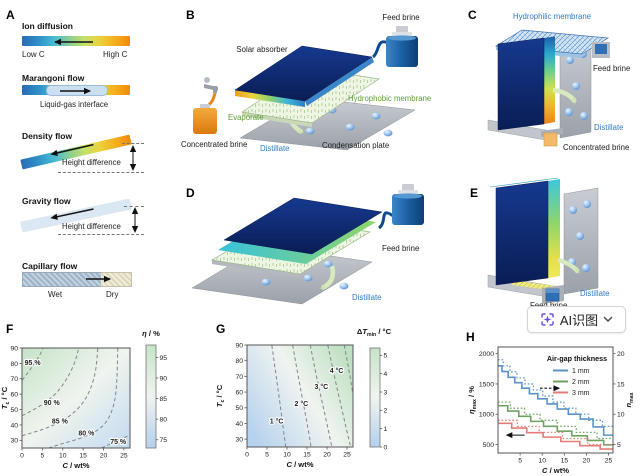 The height and width of the screenshot is (476, 640). What do you see at coordinates (577, 358) in the screenshot?
I see `legend-title: Air-gap thickness` at bounding box center [577, 358].